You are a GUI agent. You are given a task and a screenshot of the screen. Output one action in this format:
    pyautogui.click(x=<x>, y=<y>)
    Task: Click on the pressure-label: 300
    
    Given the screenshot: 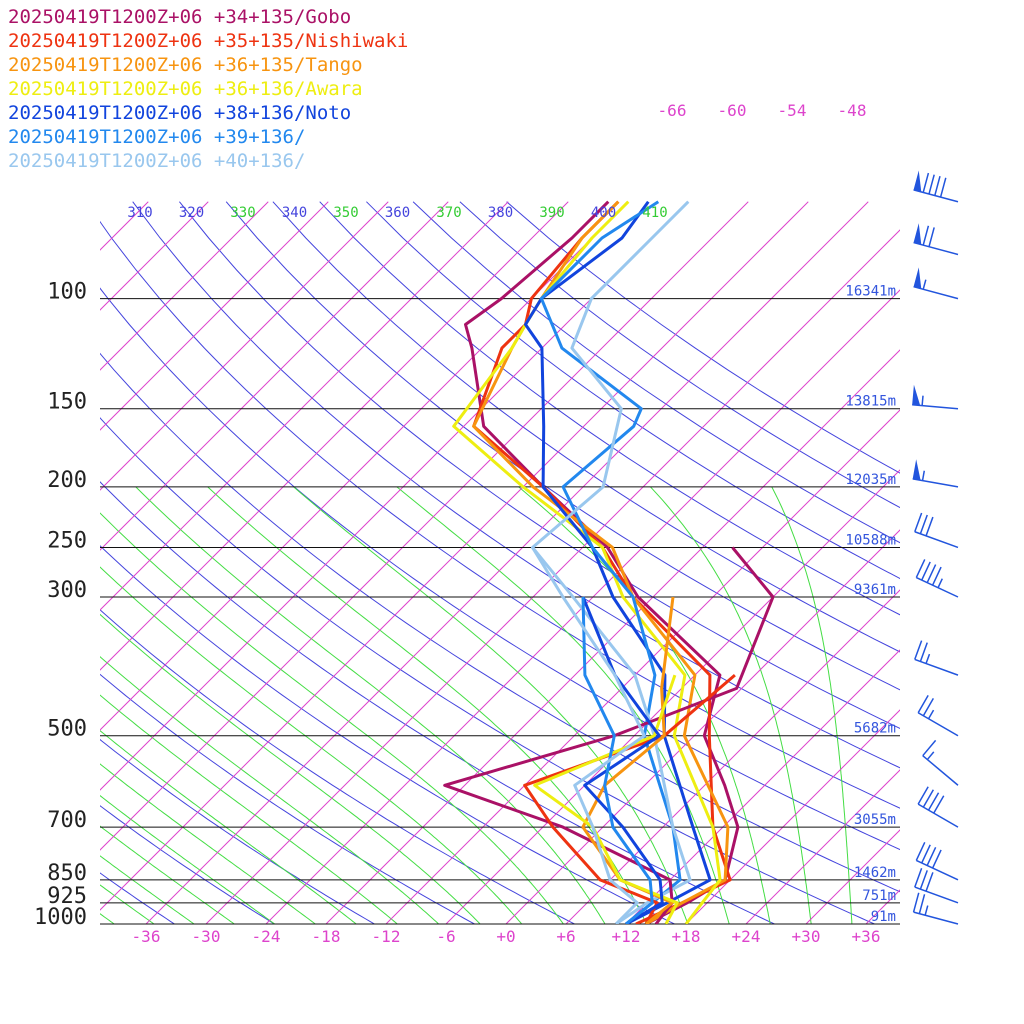 What is the action you would take?
    pyautogui.click(x=67, y=590)
    